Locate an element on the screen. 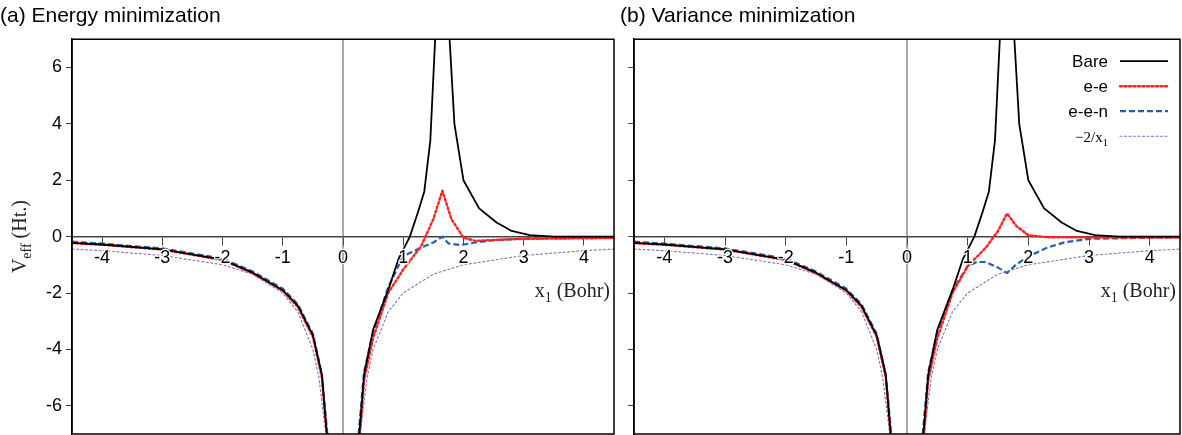 Image resolution: width=1182 pixels, height=435 pixels. y-tick-label: 2 is located at coordinates (56, 179).